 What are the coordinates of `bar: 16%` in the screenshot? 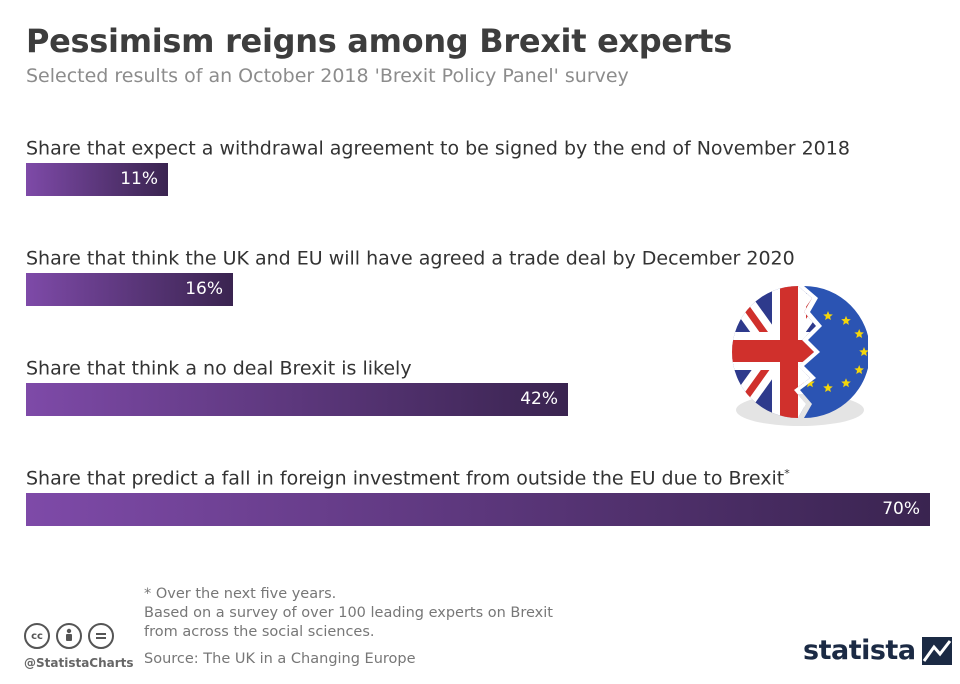 It's located at (129, 289).